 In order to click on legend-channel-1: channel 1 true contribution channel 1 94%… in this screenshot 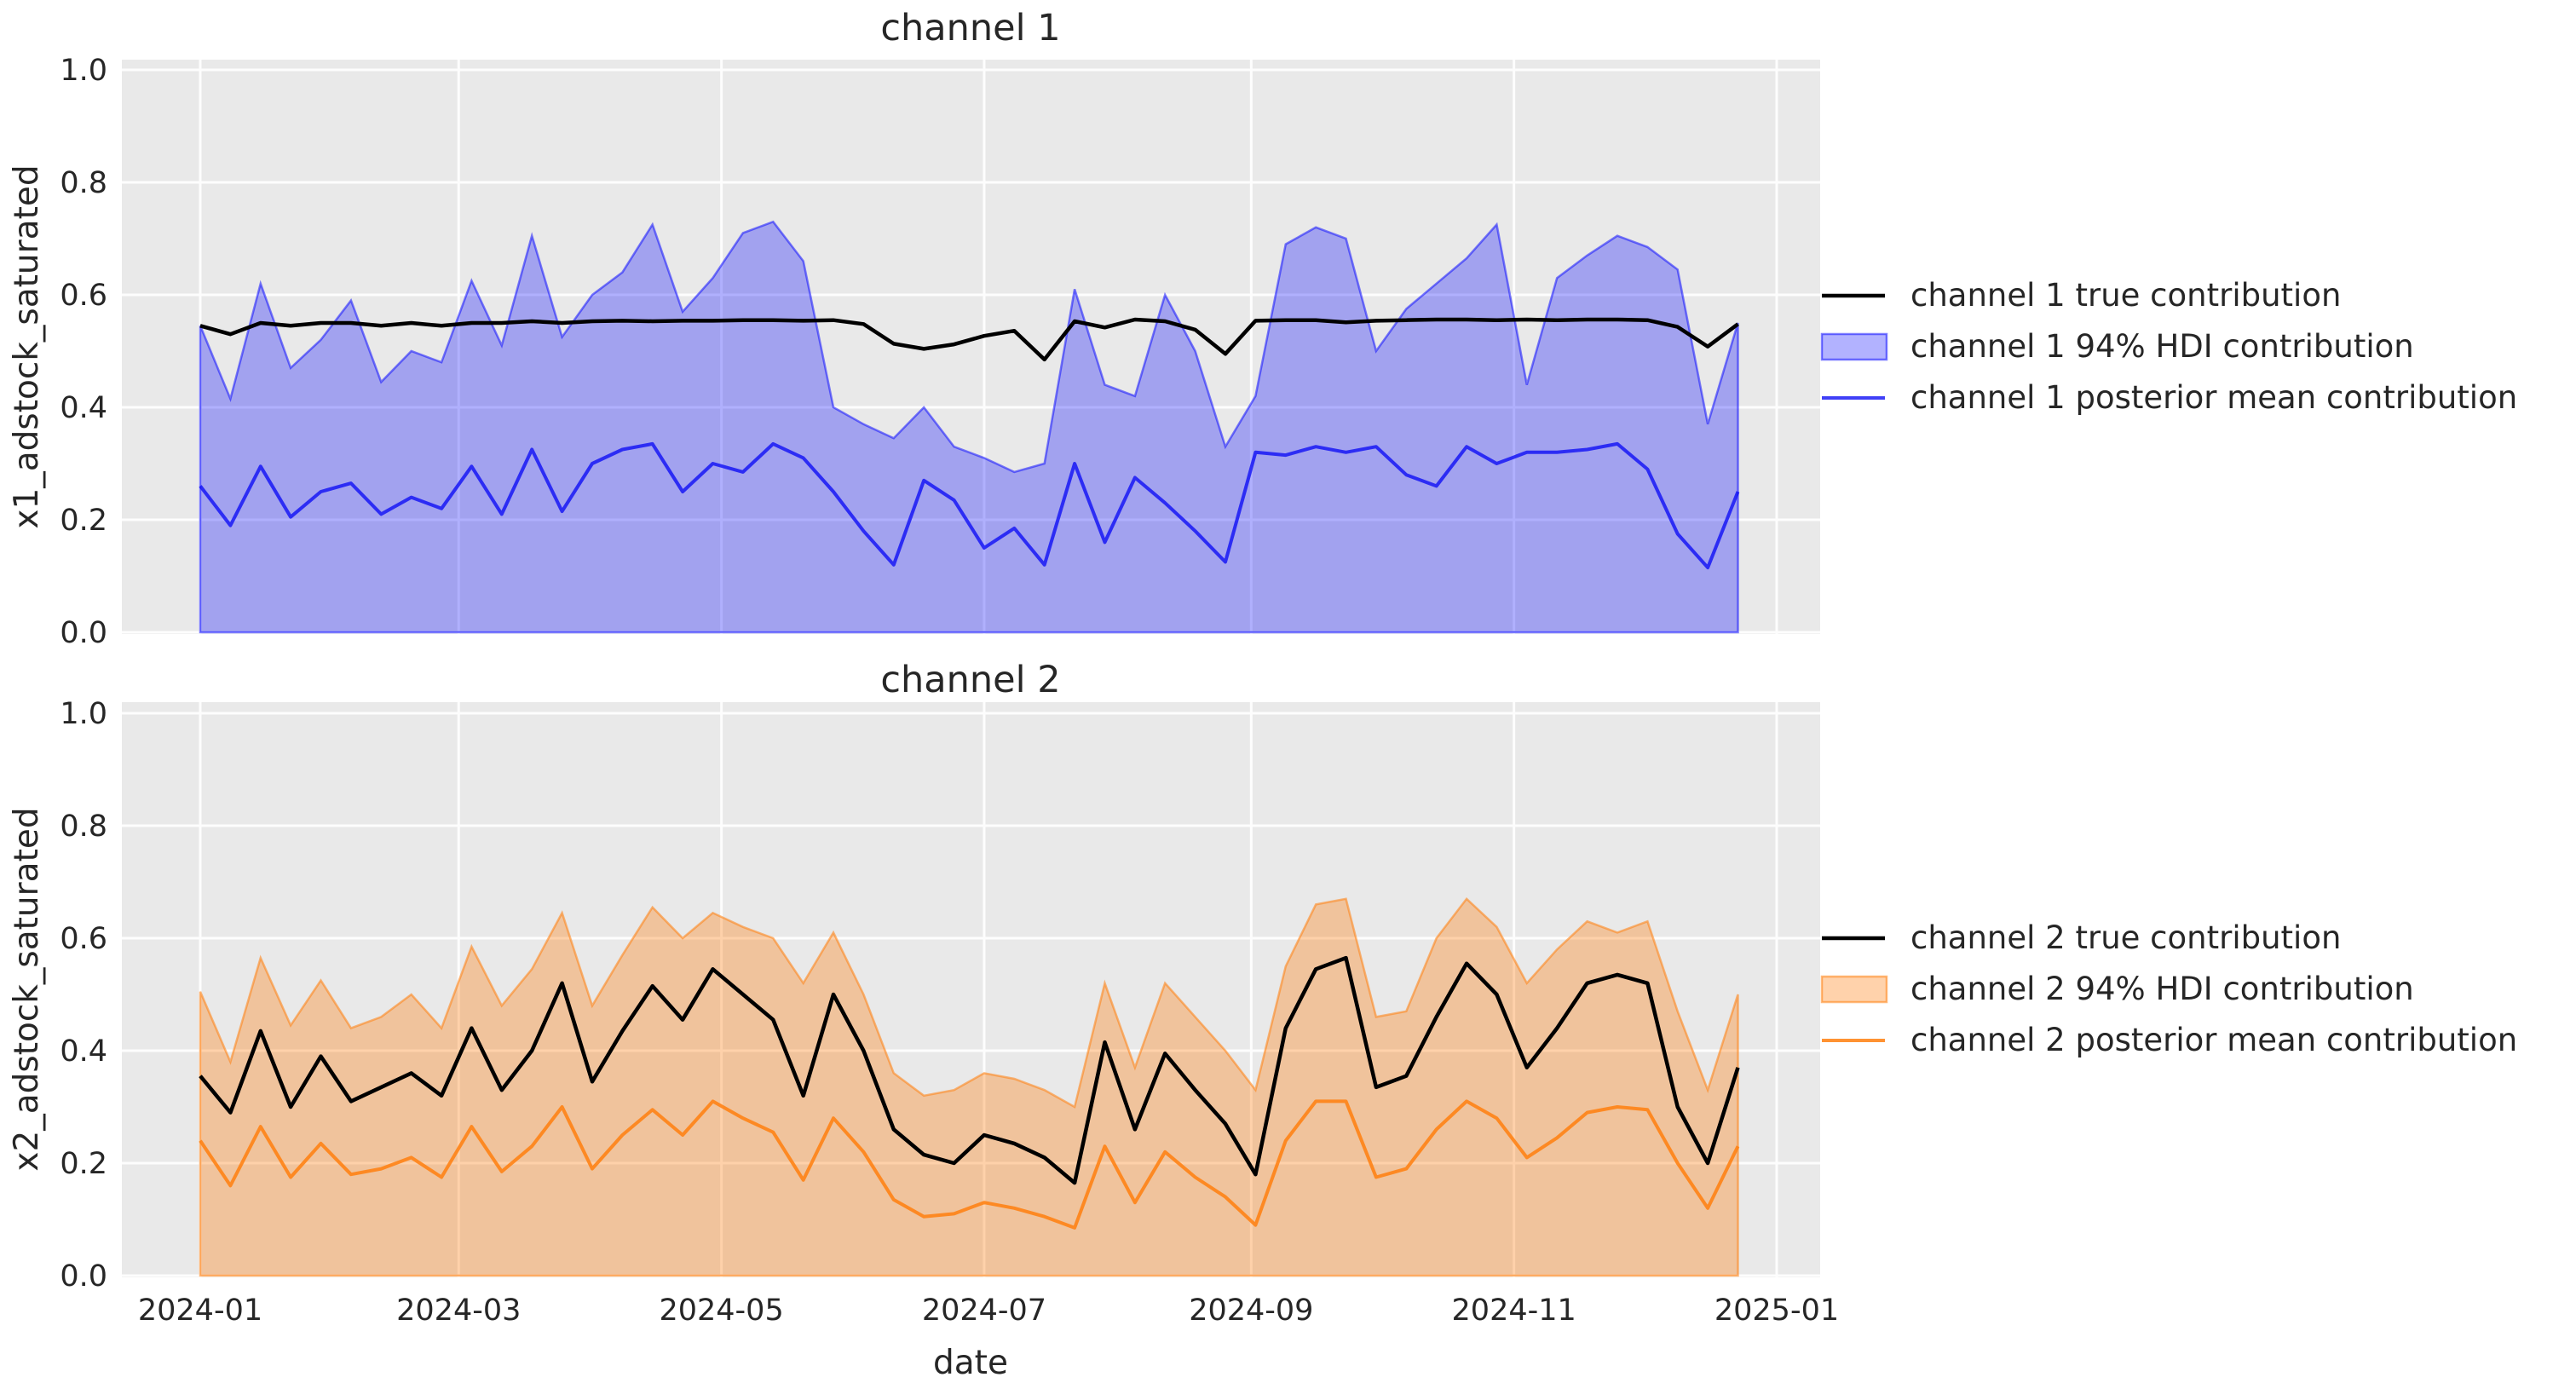, I will do `click(2168, 346)`.